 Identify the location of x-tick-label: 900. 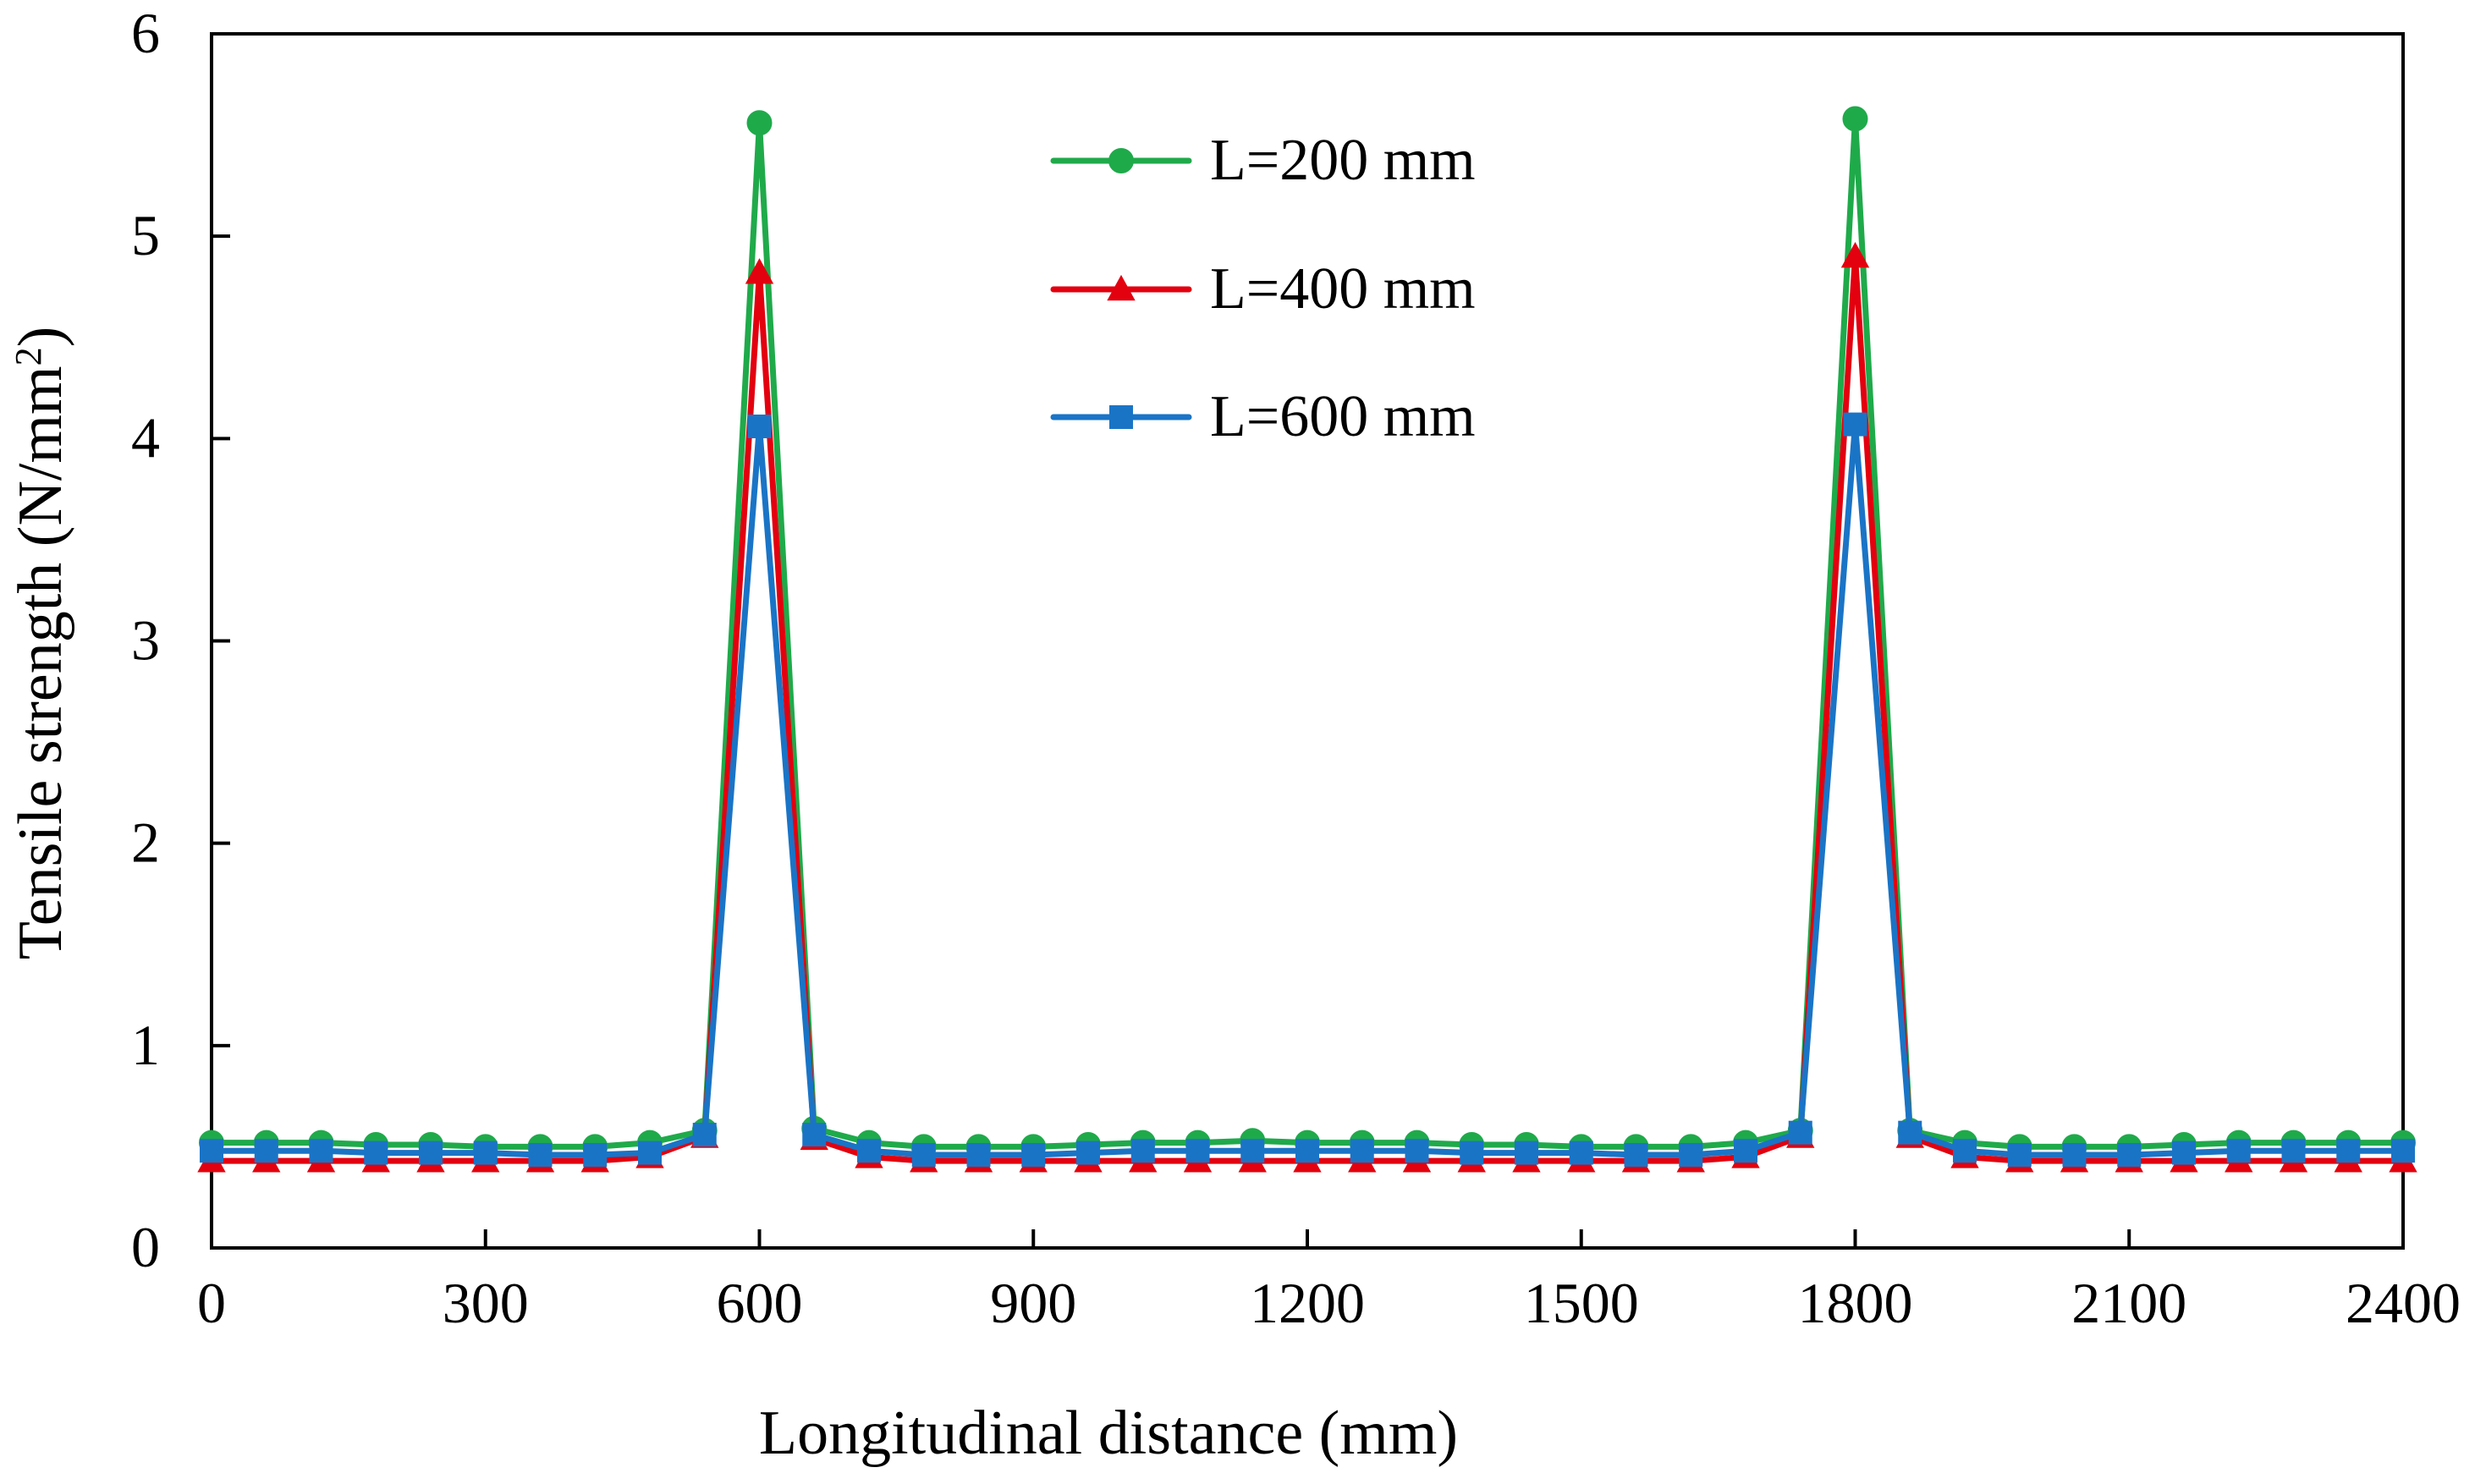
(1033, 1303).